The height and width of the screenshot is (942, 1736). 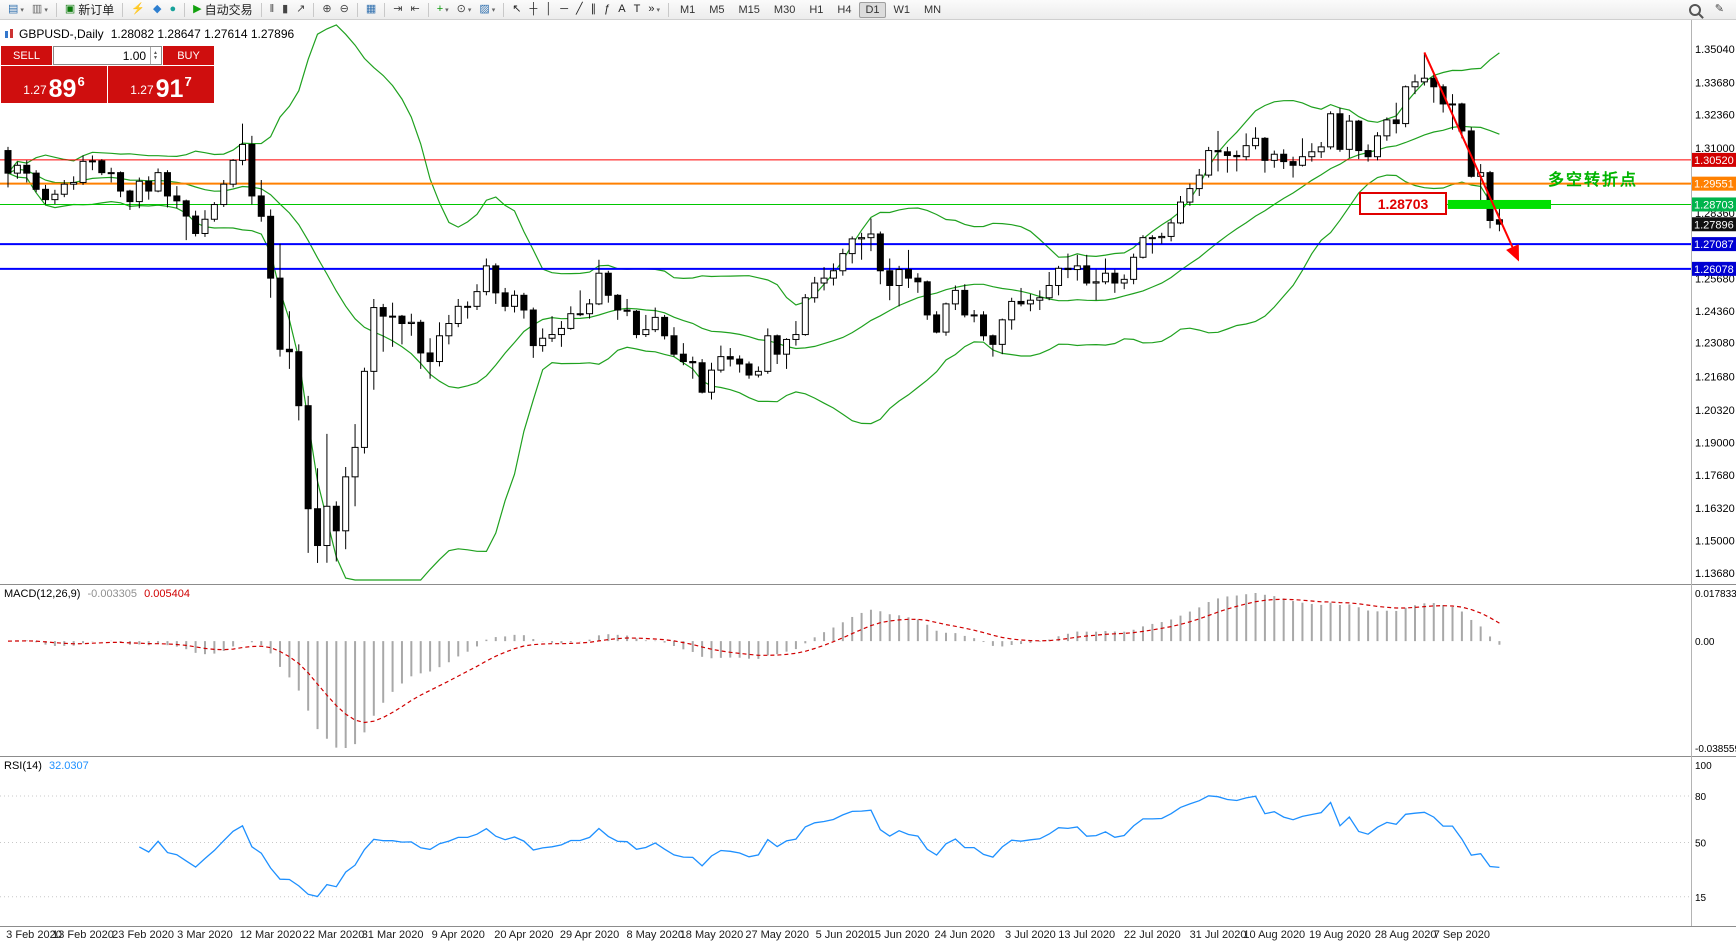 What do you see at coordinates (1698, 10) in the screenshot?
I see `quick-search-button` at bounding box center [1698, 10].